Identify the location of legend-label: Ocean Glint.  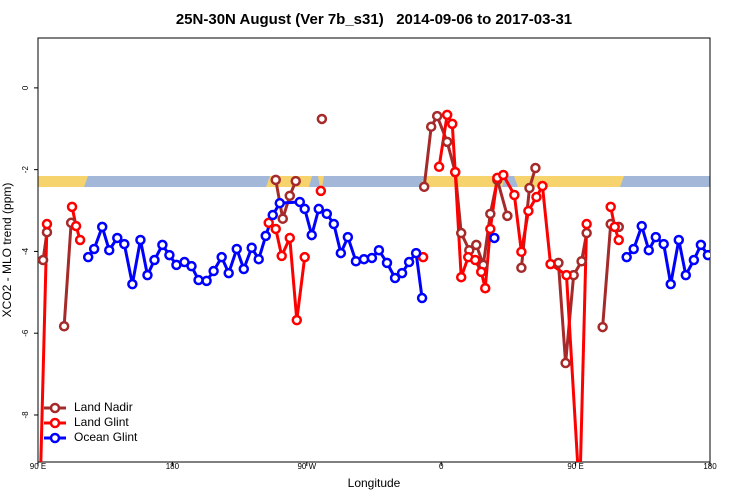
(106, 437).